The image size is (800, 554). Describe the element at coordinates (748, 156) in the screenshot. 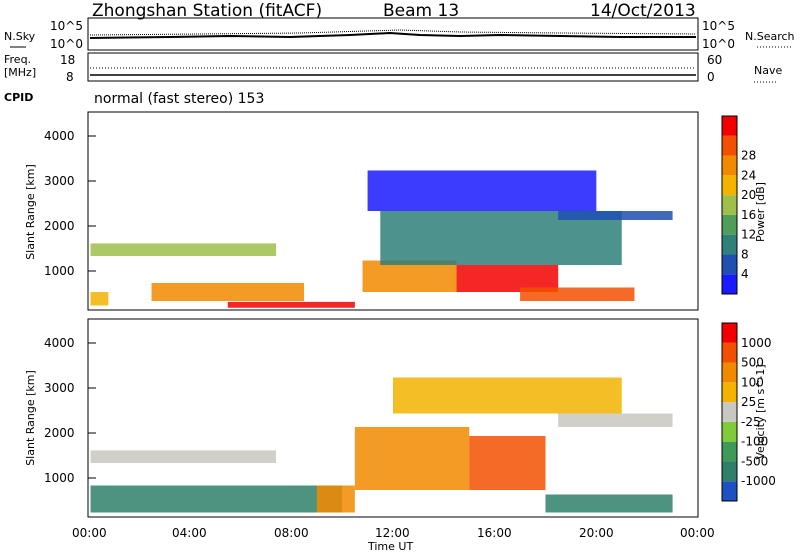

I see `power-colorbar-tick-6: 28` at that location.